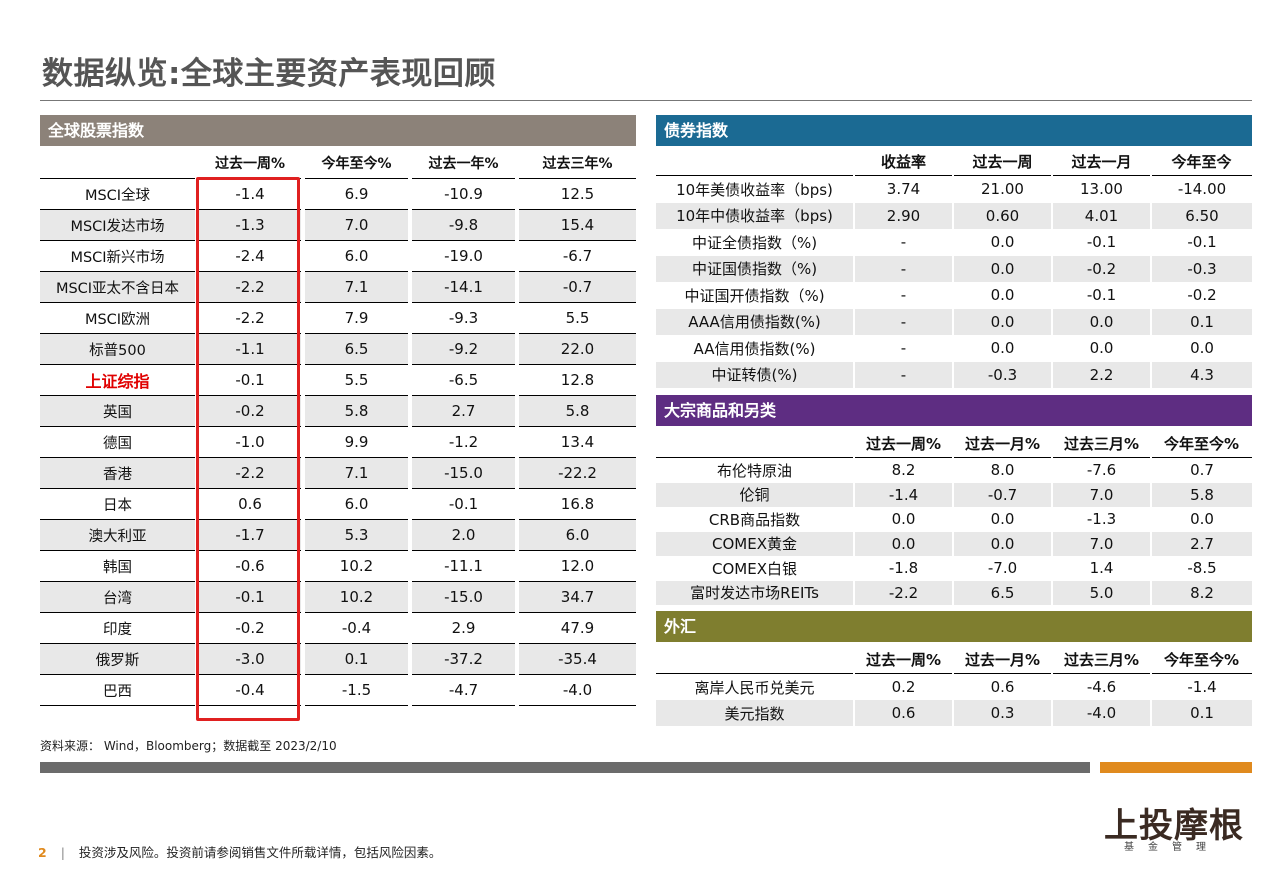 The width and height of the screenshot is (1288, 870). Describe the element at coordinates (1101, 443) in the screenshot. I see `commodities-col-3m: 过去三月%` at that location.